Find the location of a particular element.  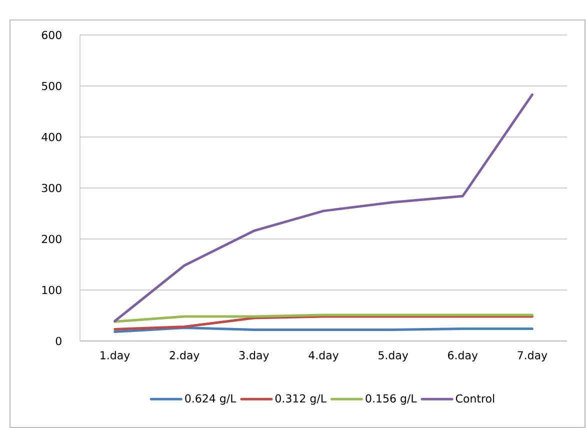

legend-label: 0.156 g/L is located at coordinates (391, 399).